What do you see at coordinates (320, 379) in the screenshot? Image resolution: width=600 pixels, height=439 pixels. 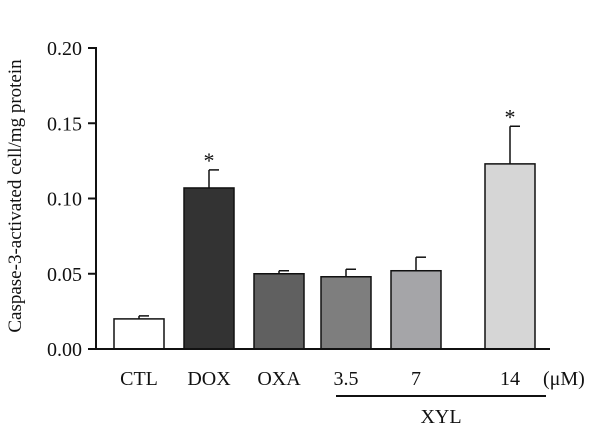 I see `x-labels-layer: CTL DOX OXA 3.5 7 14` at bounding box center [320, 379].